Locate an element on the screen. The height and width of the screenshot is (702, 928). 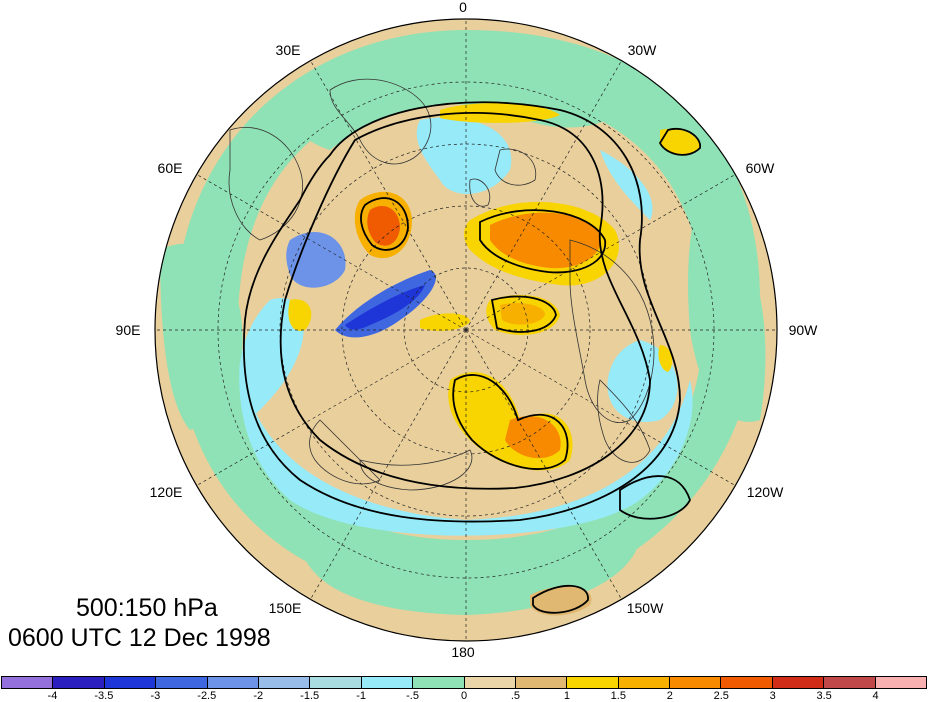
colorbar-tick-label: -1.5 is located at coordinates (310, 696).